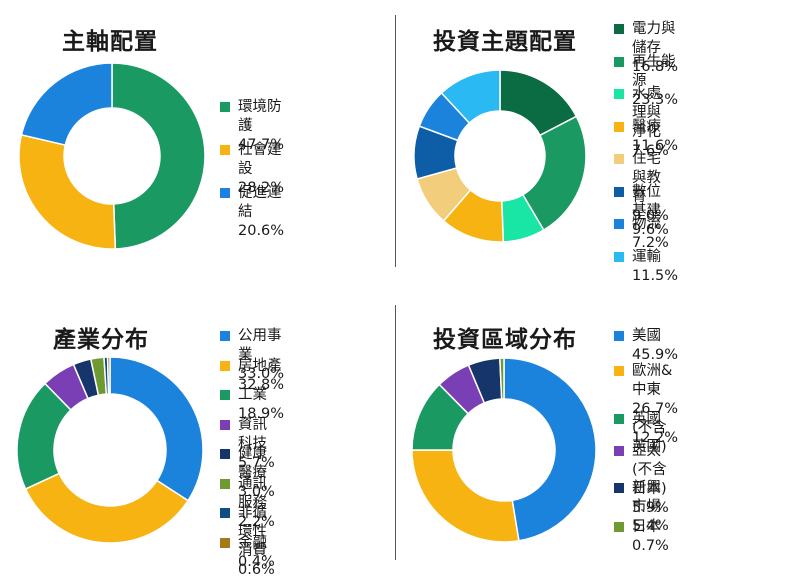 This screenshot has height=580, width=800. I want to click on legend-item: 通訊服務 2.2%, so click(247, 503).